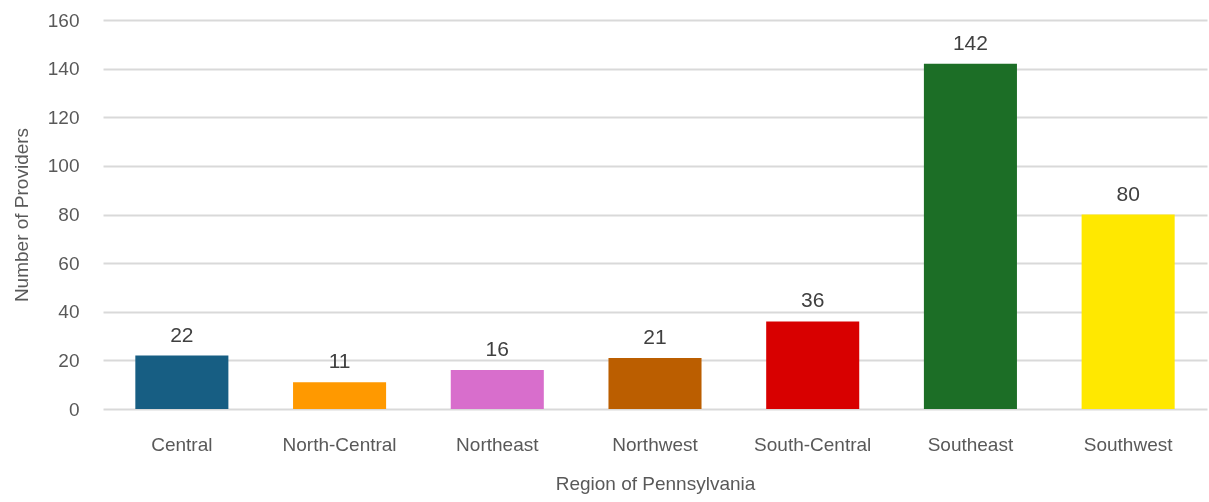 The image size is (1209, 502). Describe the element at coordinates (655, 336) in the screenshot. I see `data-label: 21` at that location.